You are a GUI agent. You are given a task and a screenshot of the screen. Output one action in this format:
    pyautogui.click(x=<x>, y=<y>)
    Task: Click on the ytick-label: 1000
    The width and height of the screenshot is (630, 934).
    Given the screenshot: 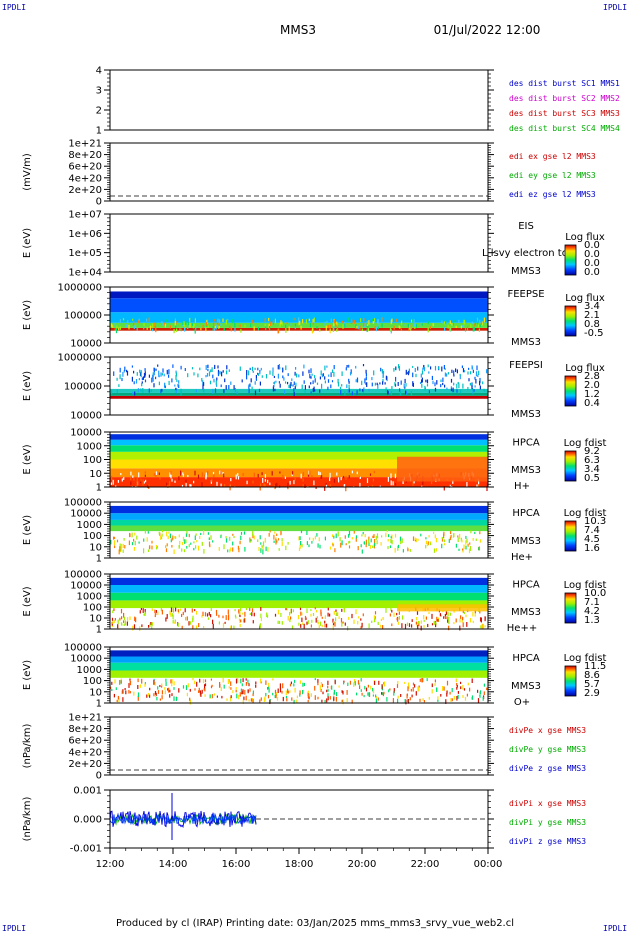 What is the action you would take?
    pyautogui.click(x=89, y=597)
    